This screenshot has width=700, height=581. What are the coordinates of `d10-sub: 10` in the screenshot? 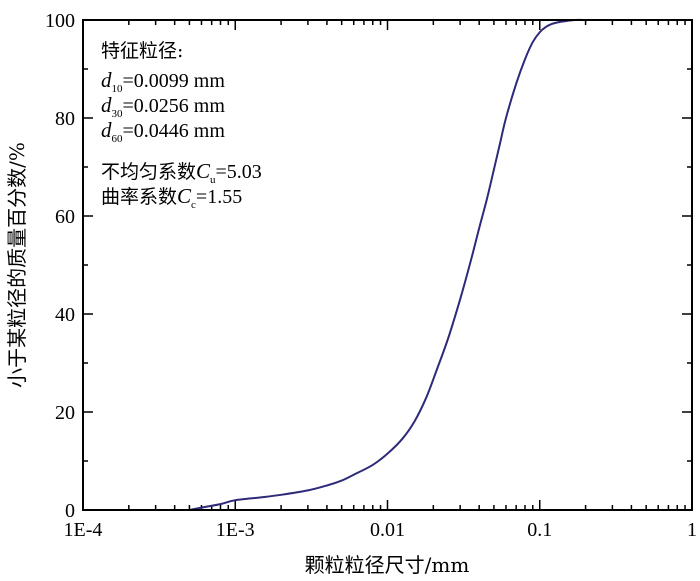 It's located at (118, 89).